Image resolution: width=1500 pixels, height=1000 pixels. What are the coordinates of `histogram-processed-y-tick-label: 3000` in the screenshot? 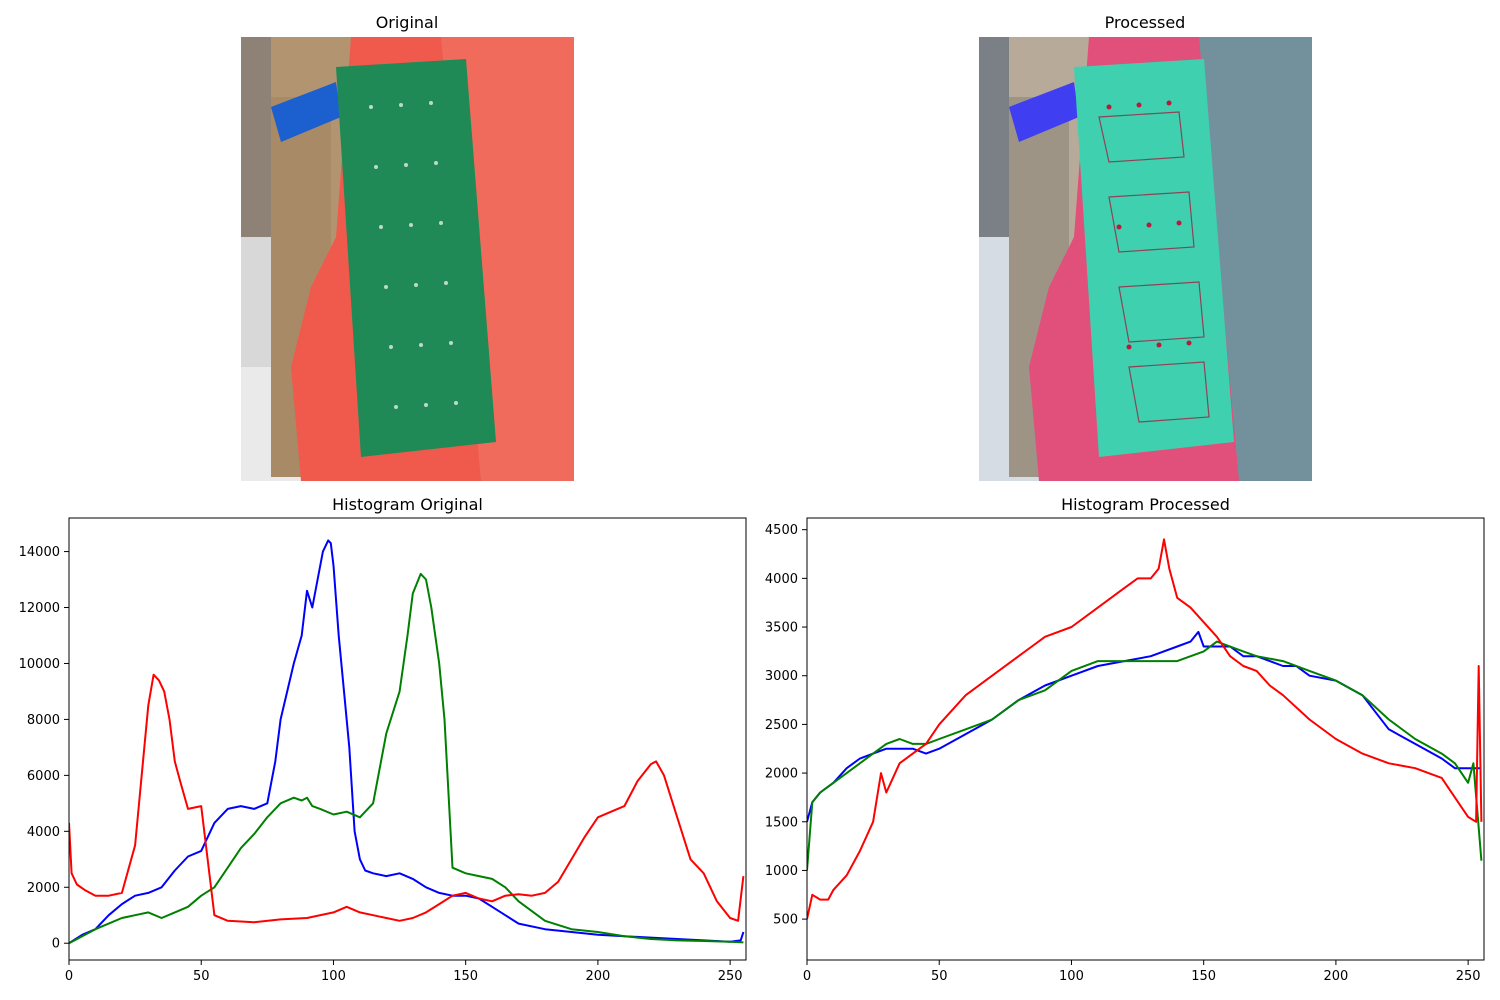 It's located at (781, 676).